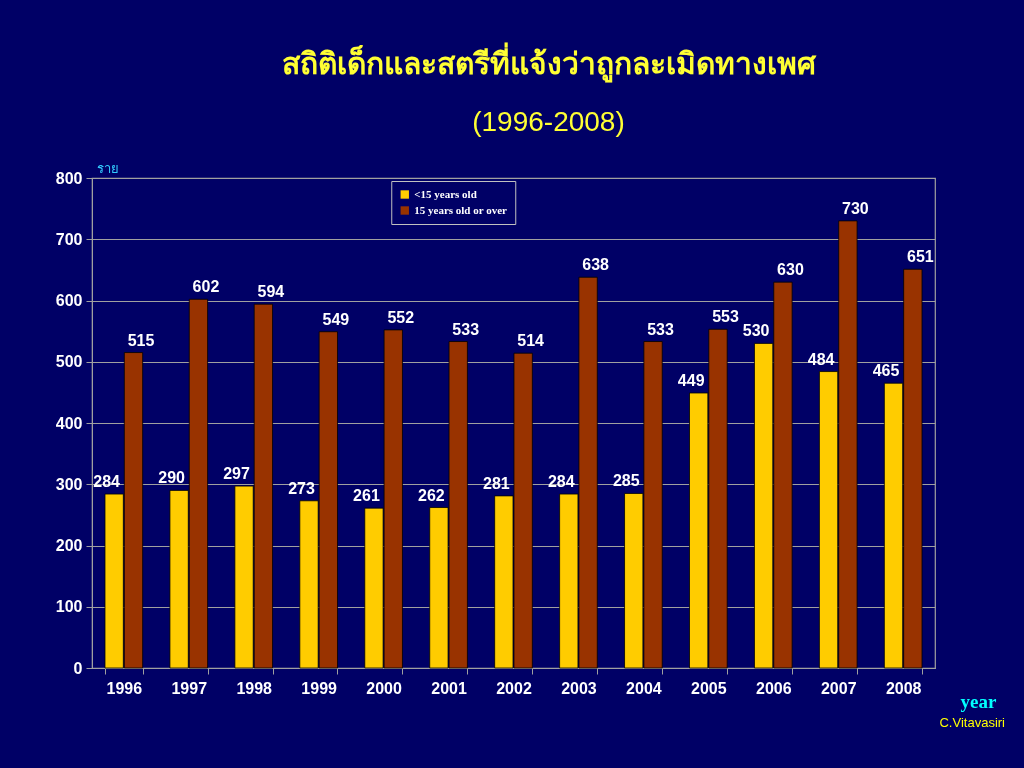 This screenshot has height=768, width=1024. I want to click on y-tick-label: 100, so click(69, 607).